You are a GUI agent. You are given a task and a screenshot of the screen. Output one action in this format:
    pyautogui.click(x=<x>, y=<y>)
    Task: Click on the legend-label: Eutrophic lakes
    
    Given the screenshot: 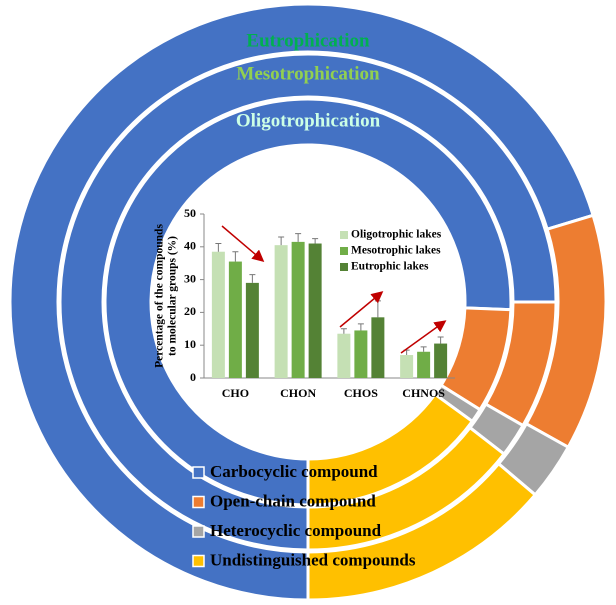 What is the action you would take?
    pyautogui.click(x=390, y=267)
    